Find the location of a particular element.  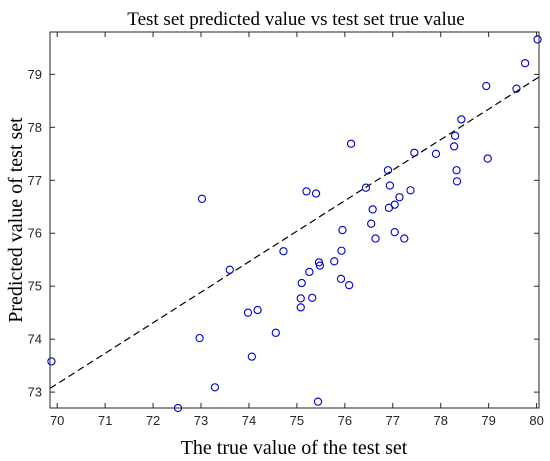

y-tick-label: 78 is located at coordinates (35, 127).